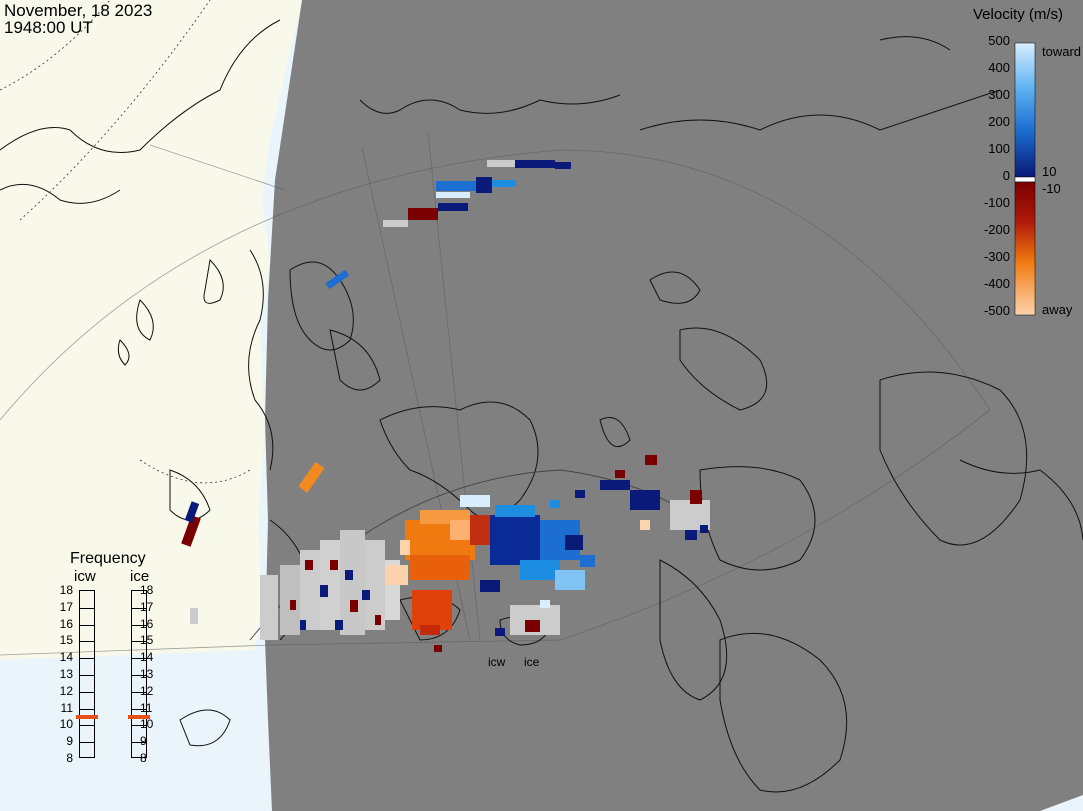 This screenshot has height=811, width=1083. Describe the element at coordinates (139, 717) in the screenshot. I see `frequency-marker-ice` at that location.